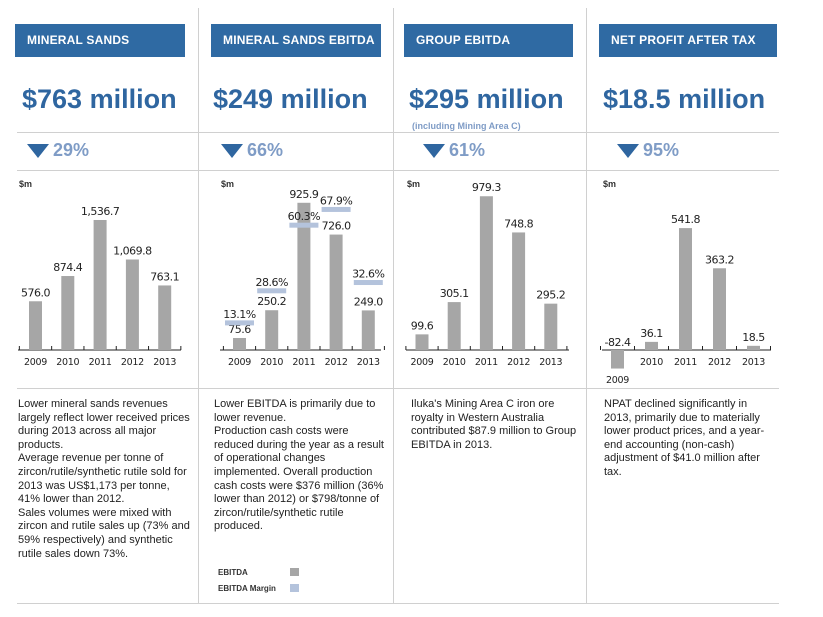 This screenshot has width=823, height=617. Describe the element at coordinates (486, 187) in the screenshot. I see `data-label: 979.3` at that location.